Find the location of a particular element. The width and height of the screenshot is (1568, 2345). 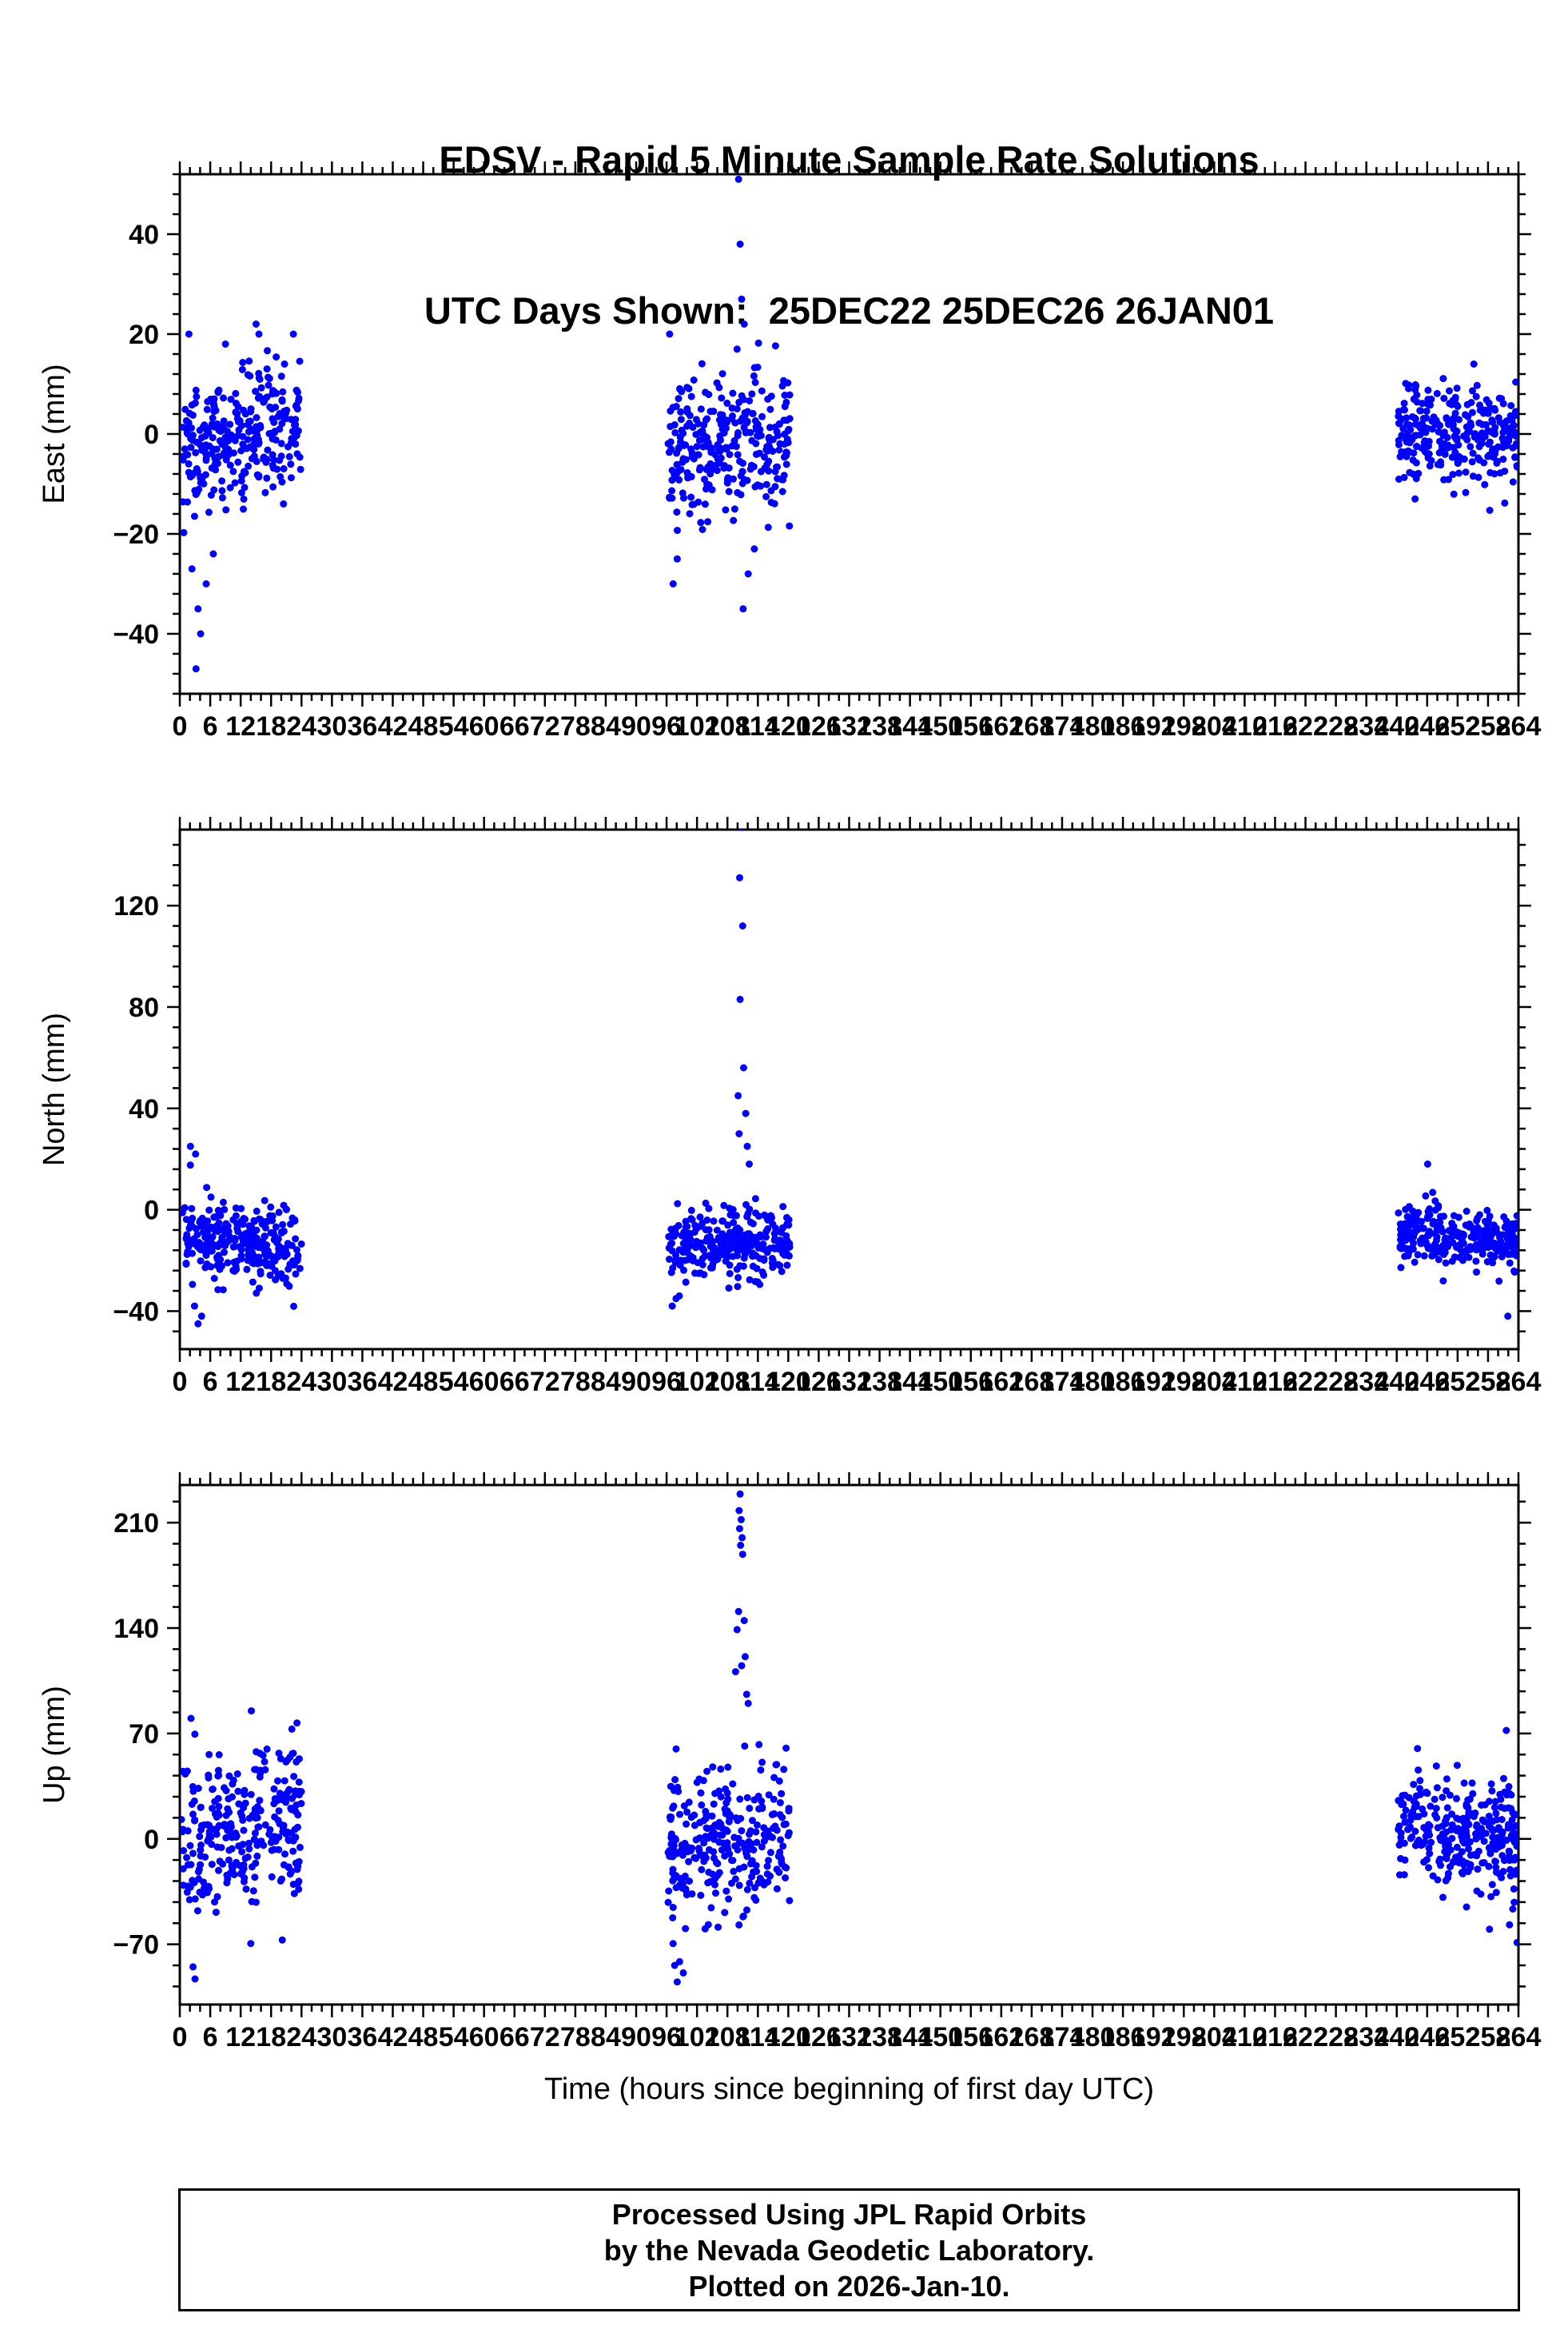

x-tick-label: 180 is located at coordinates (1093, 726).